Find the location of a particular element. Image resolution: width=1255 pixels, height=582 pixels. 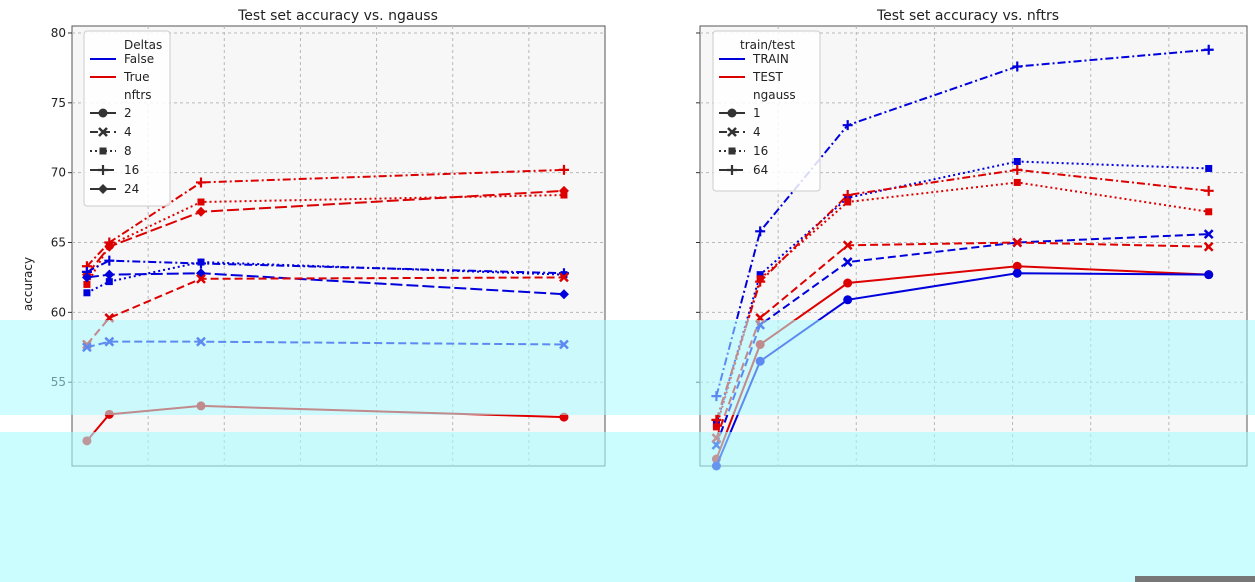

legend-label: TRAIN is located at coordinates (770, 59).